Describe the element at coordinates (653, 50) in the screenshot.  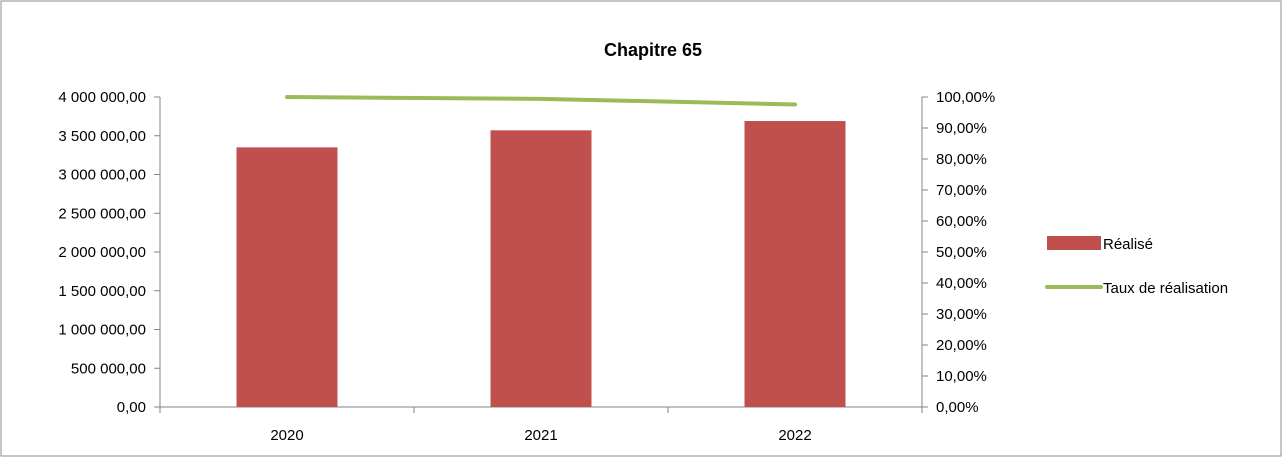
I see `chart-title: Chapitre 65` at that location.